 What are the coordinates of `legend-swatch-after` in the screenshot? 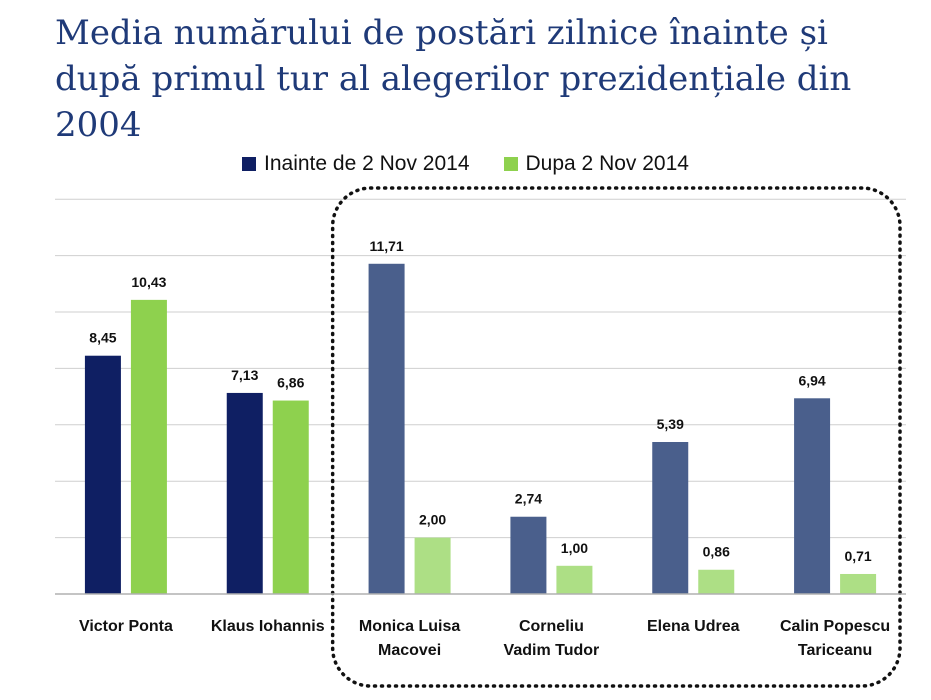 It's located at (510, 164).